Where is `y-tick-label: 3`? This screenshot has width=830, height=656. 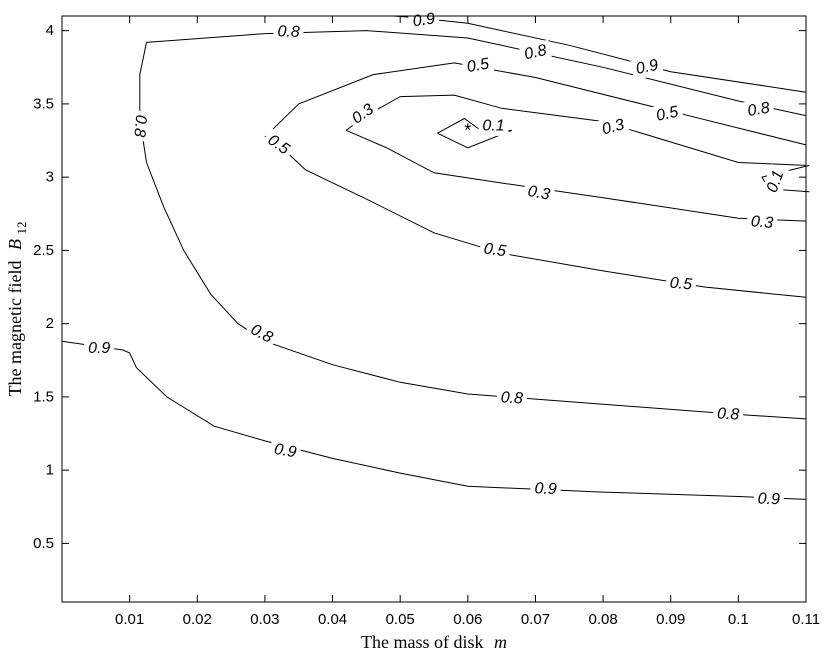
y-tick-label: 3 is located at coordinates (50, 177).